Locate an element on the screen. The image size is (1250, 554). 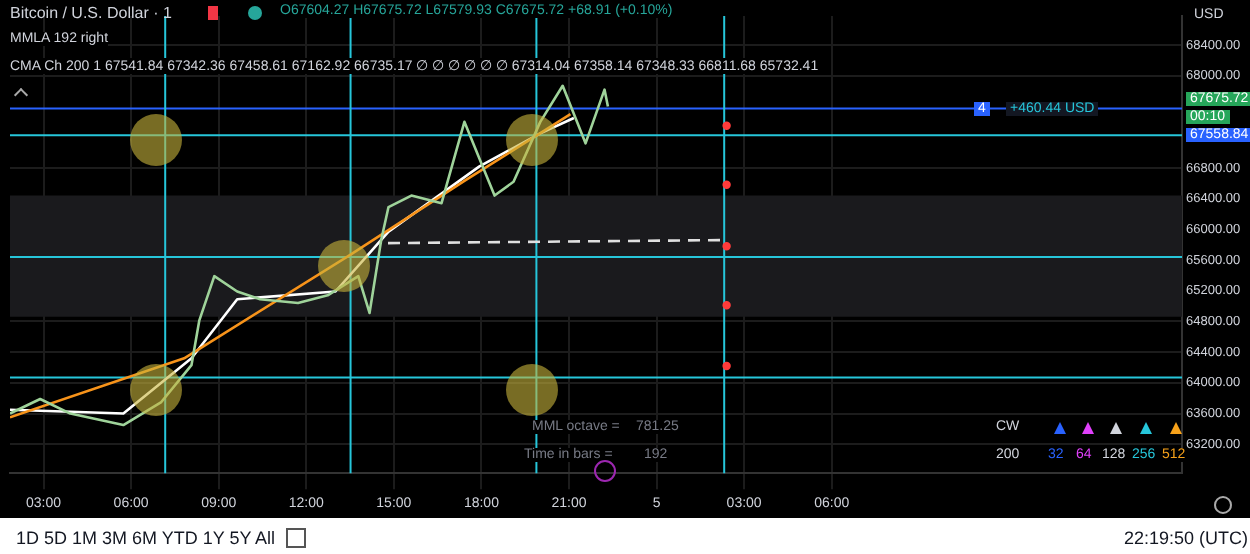
text: 22:19:50 (UTC) is located at coordinates (1186, 538).